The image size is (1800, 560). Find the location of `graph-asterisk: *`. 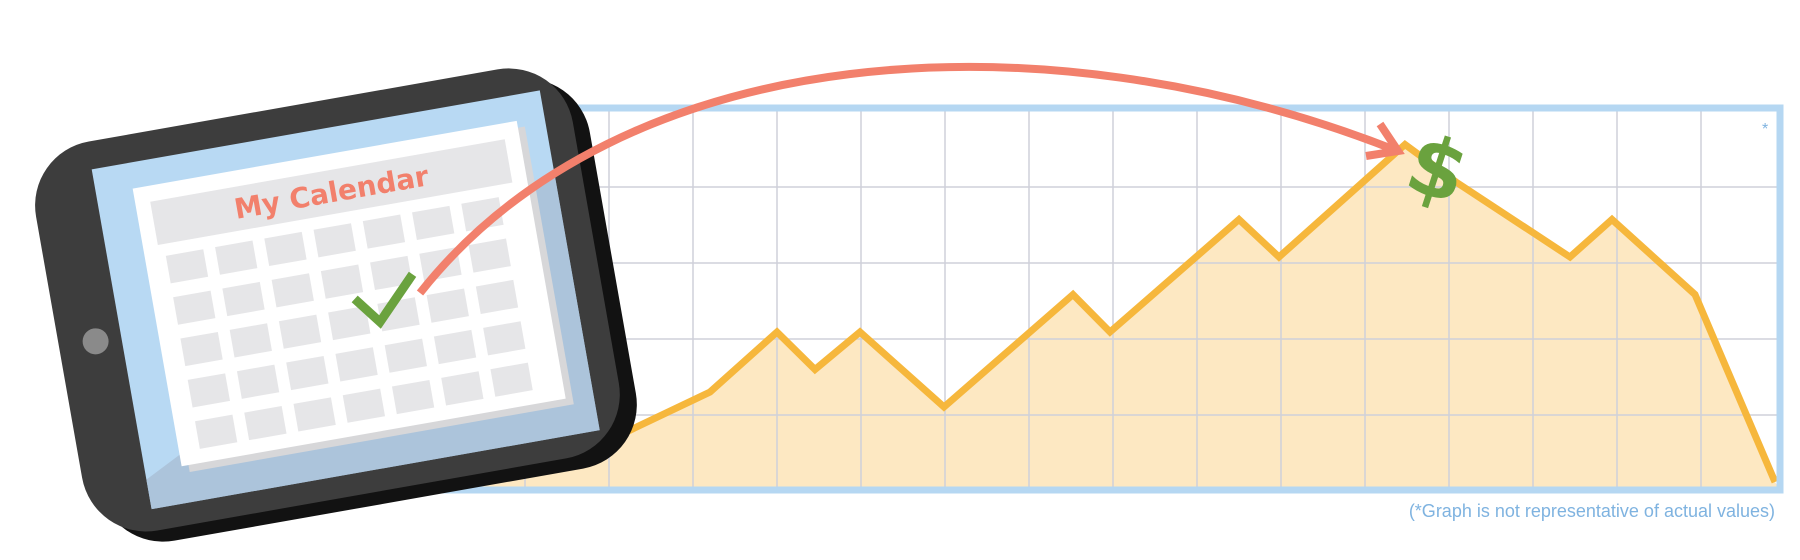

graph-asterisk: * is located at coordinates (1765, 129).